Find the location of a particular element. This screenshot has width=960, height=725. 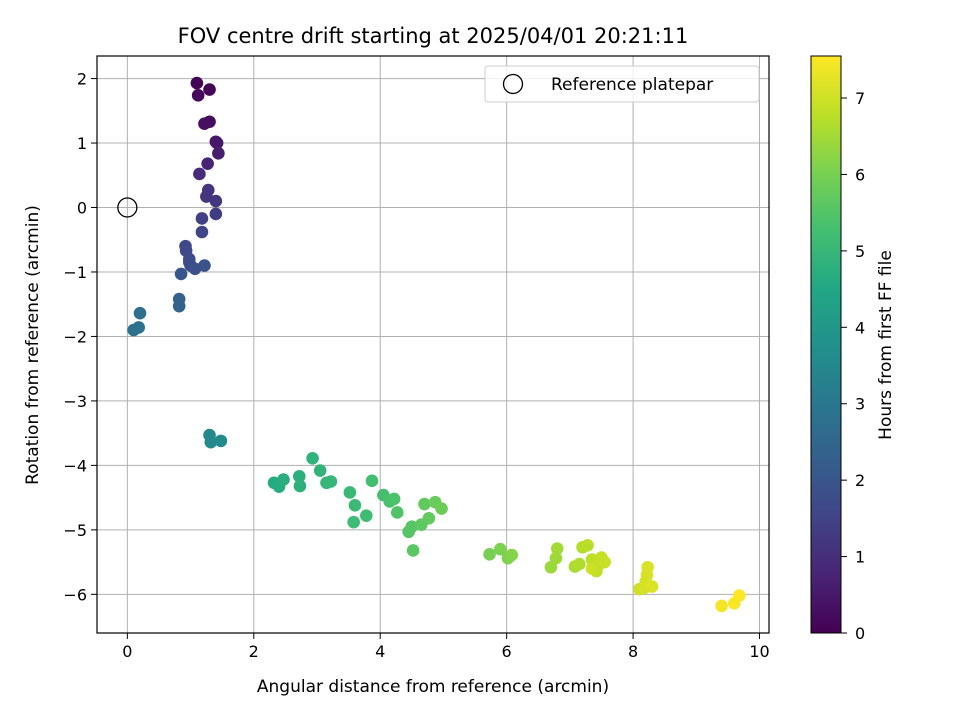

y-tick-label: 1 is located at coordinates (82, 143).